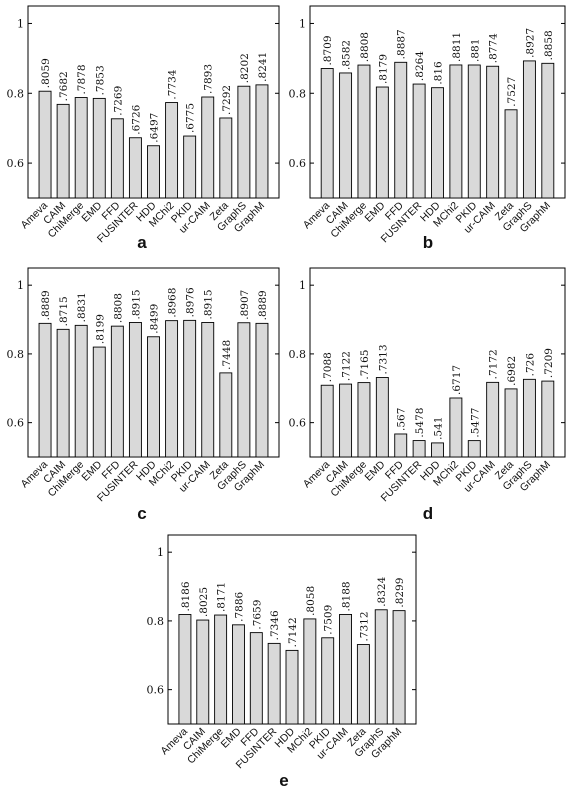 This screenshot has width=574, height=799. Describe the element at coordinates (328, 50) in the screenshot. I see `value-label: .8709` at that location.